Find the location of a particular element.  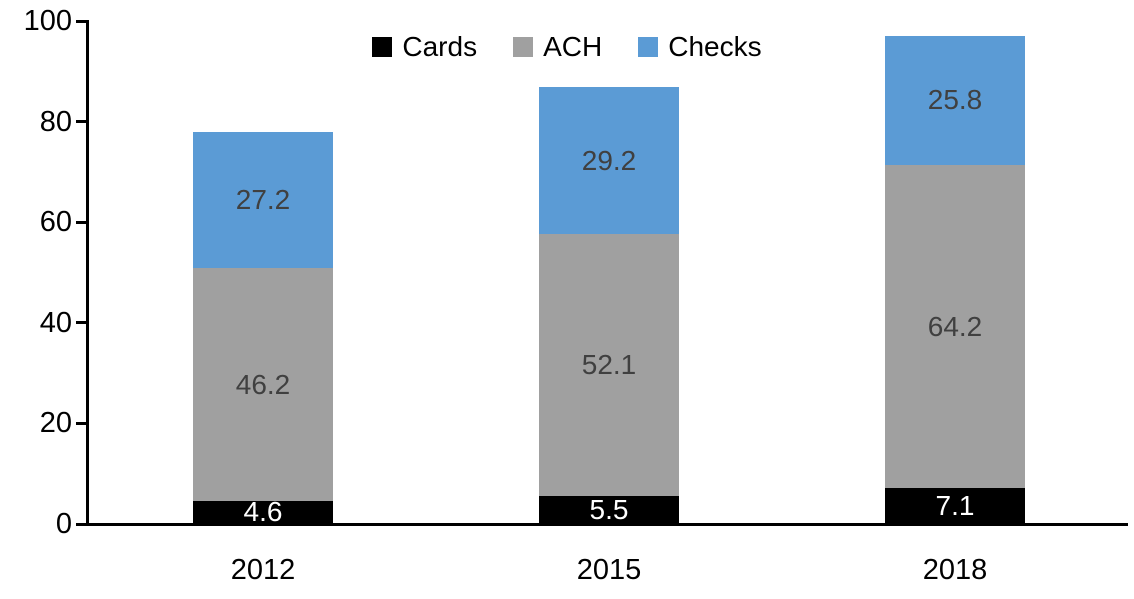

bar-2015: 29.2 52.1 5.5 is located at coordinates (609, 305).